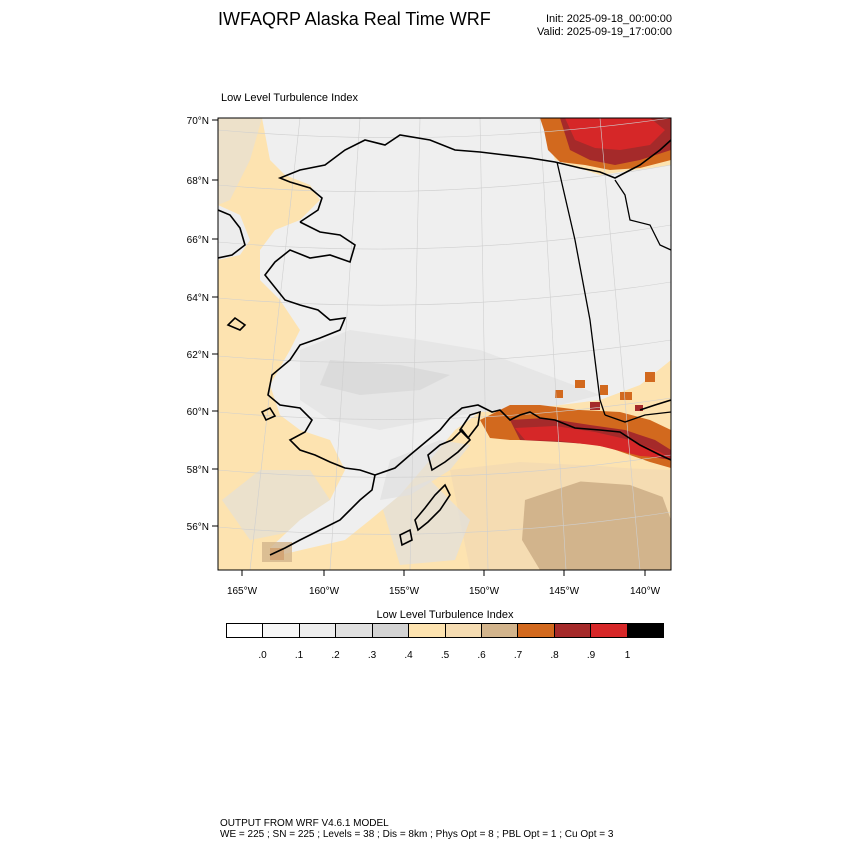 The width and height of the screenshot is (850, 850). I want to click on borders, so click(614, 292).